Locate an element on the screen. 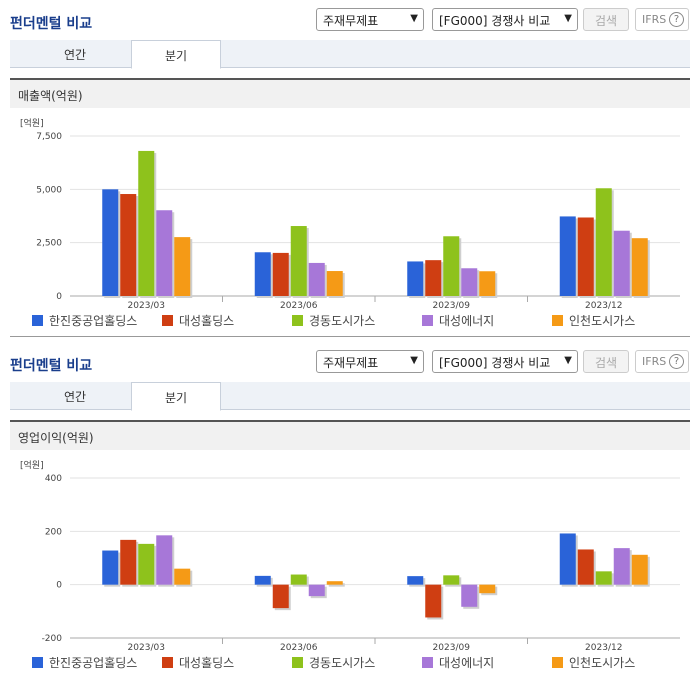  divider is located at coordinates (350, 336).